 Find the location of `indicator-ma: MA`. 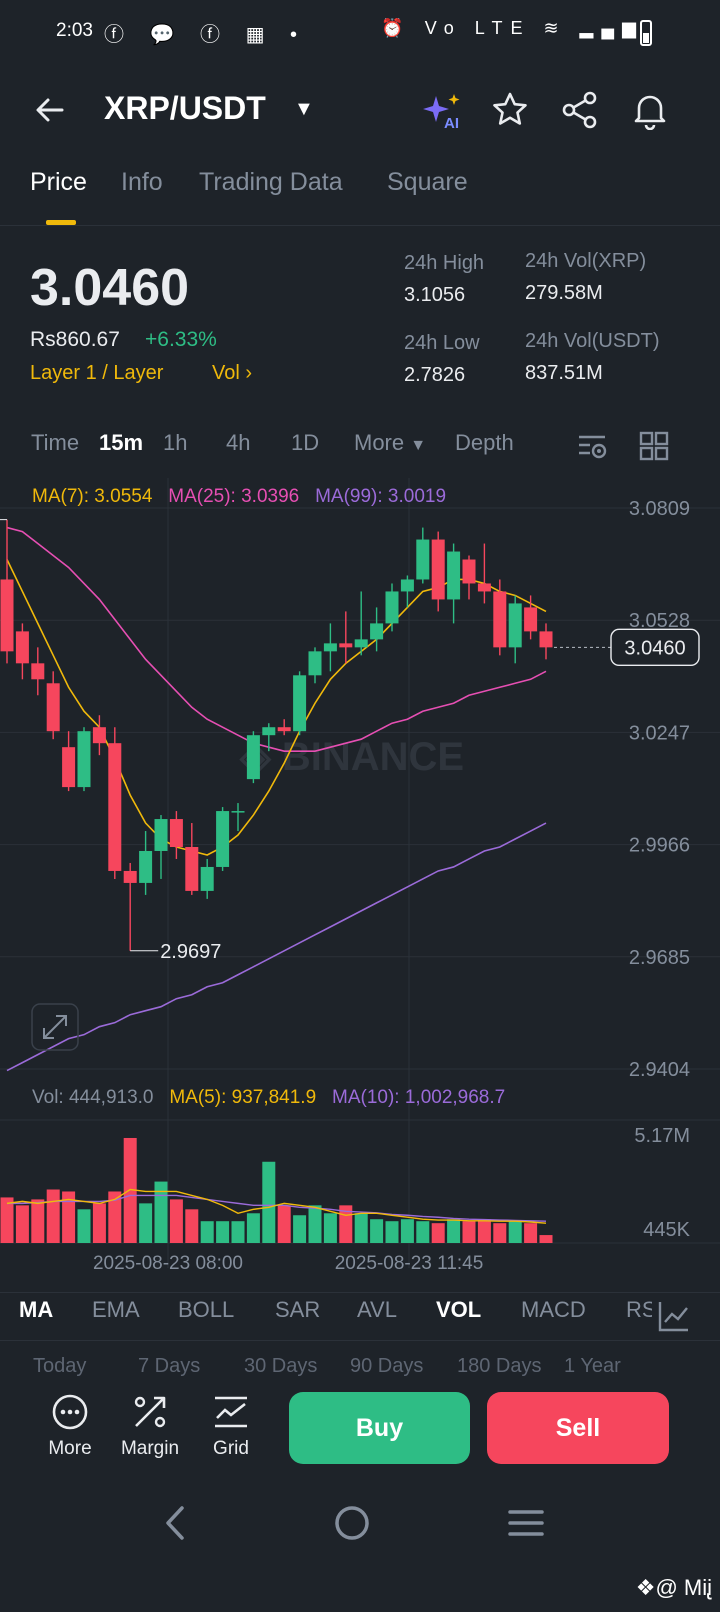

indicator-ma: MA is located at coordinates (36, 1309).